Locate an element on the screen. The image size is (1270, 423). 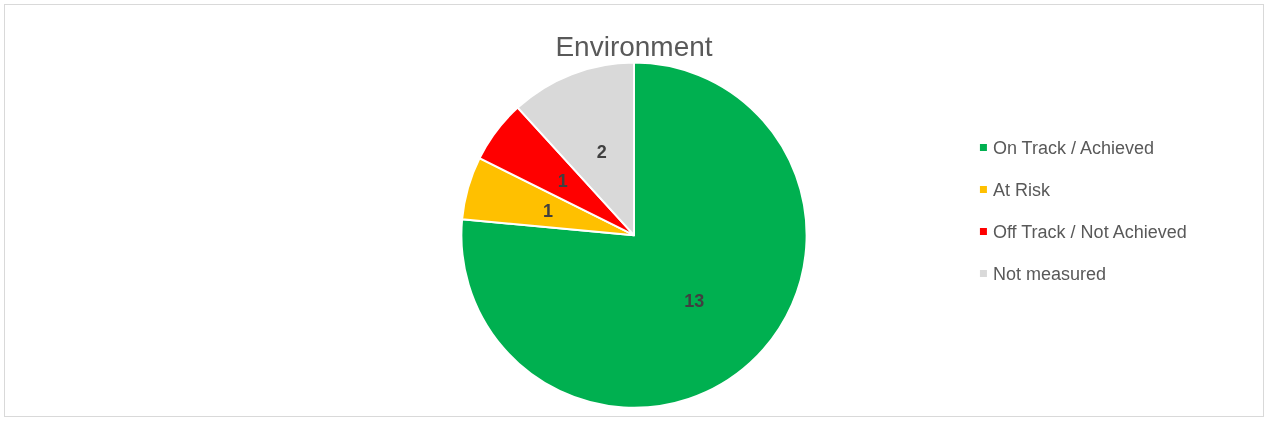
legend-label: Not measured is located at coordinates (1049, 273).